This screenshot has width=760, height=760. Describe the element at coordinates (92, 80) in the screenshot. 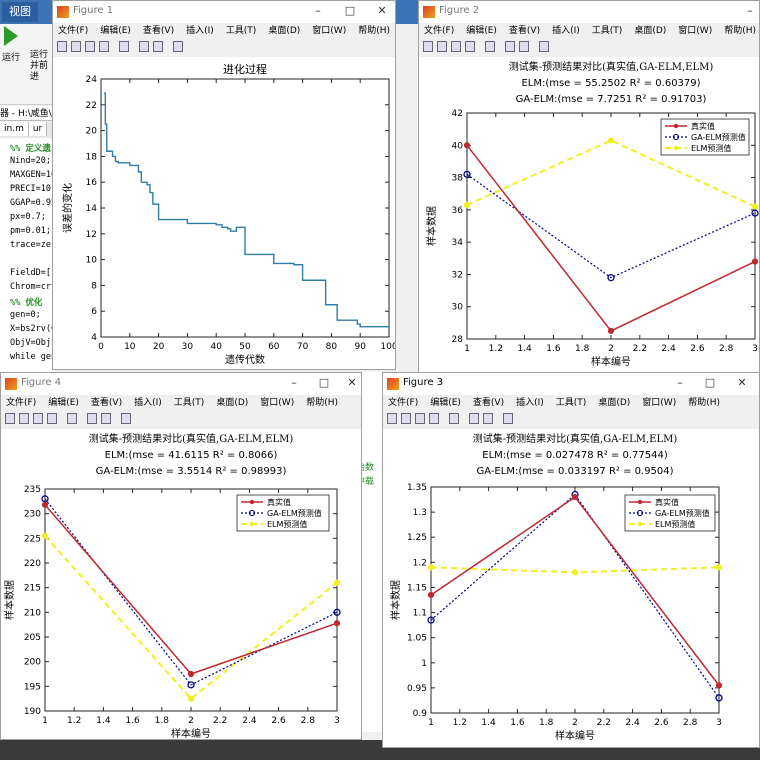

I see `y-tick-label: 24` at that location.